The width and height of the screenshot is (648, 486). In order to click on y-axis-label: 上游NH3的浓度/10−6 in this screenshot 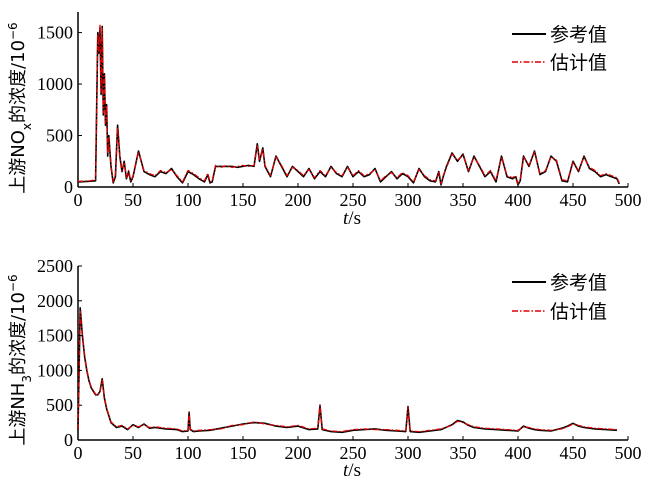, I will do `click(20, 359)`.